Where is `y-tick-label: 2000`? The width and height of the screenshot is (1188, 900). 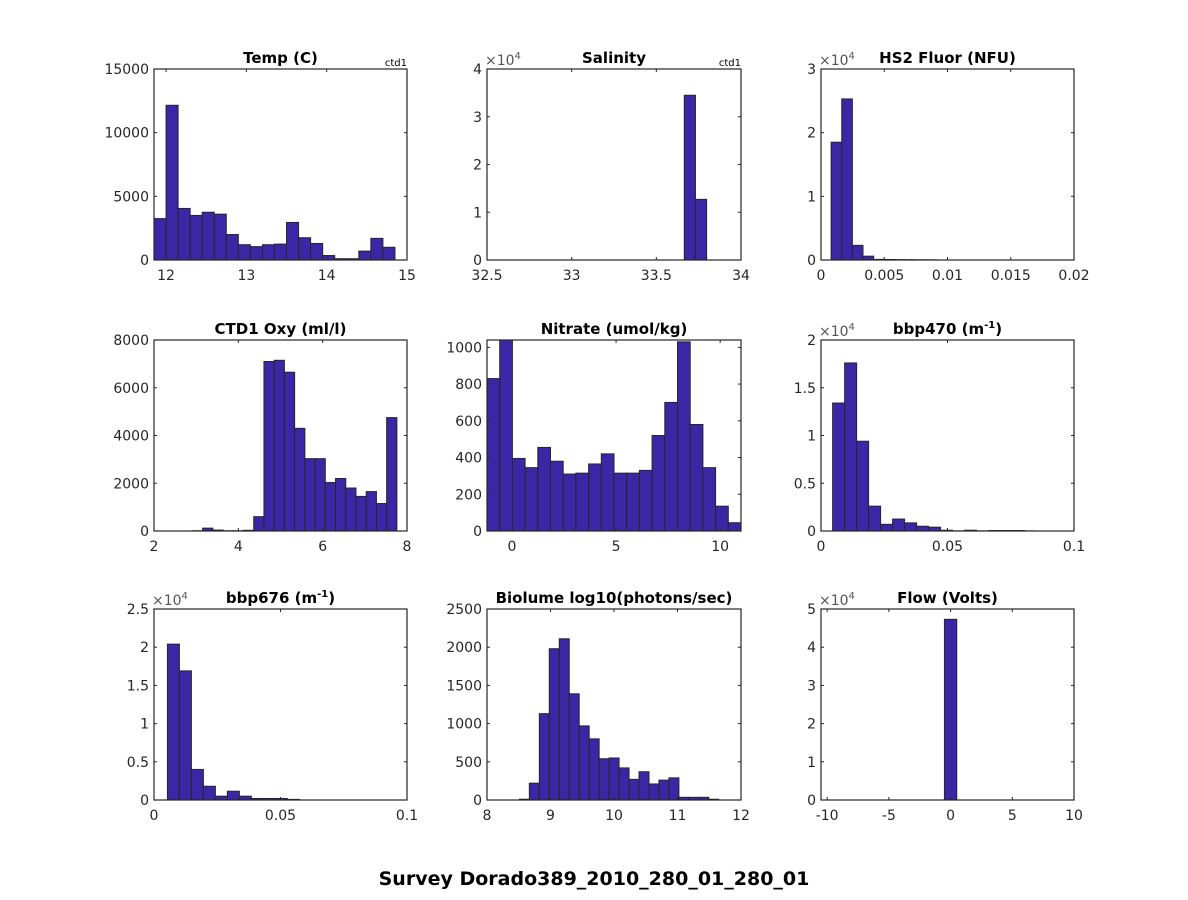
y-tick-label: 2000 is located at coordinates (464, 648).